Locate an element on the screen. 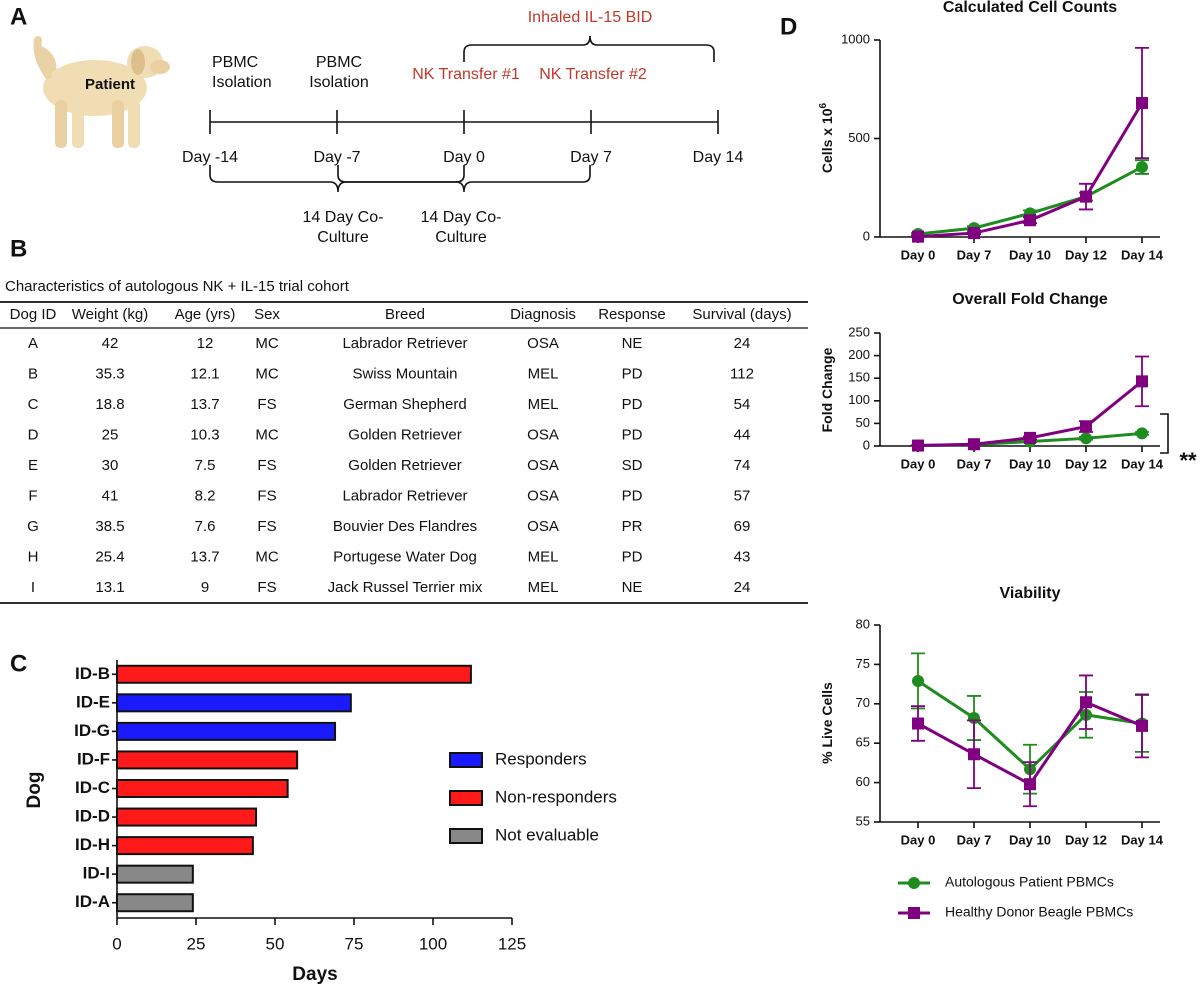 This screenshot has width=1200, height=989. y-tick-label: 500 is located at coordinates (859, 137).